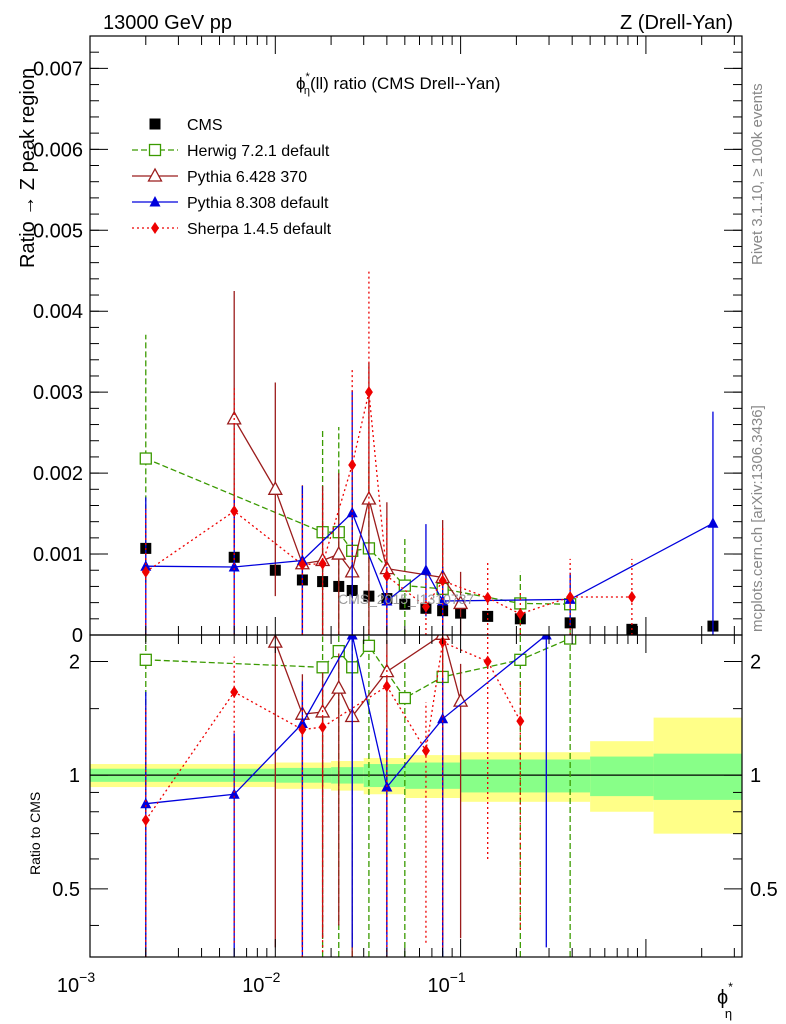 The image size is (786, 1024). Describe the element at coordinates (757, 518) in the screenshot. I see `mcplots-label: mcplots.cern.ch [arXiv:1306.3436]` at that location.